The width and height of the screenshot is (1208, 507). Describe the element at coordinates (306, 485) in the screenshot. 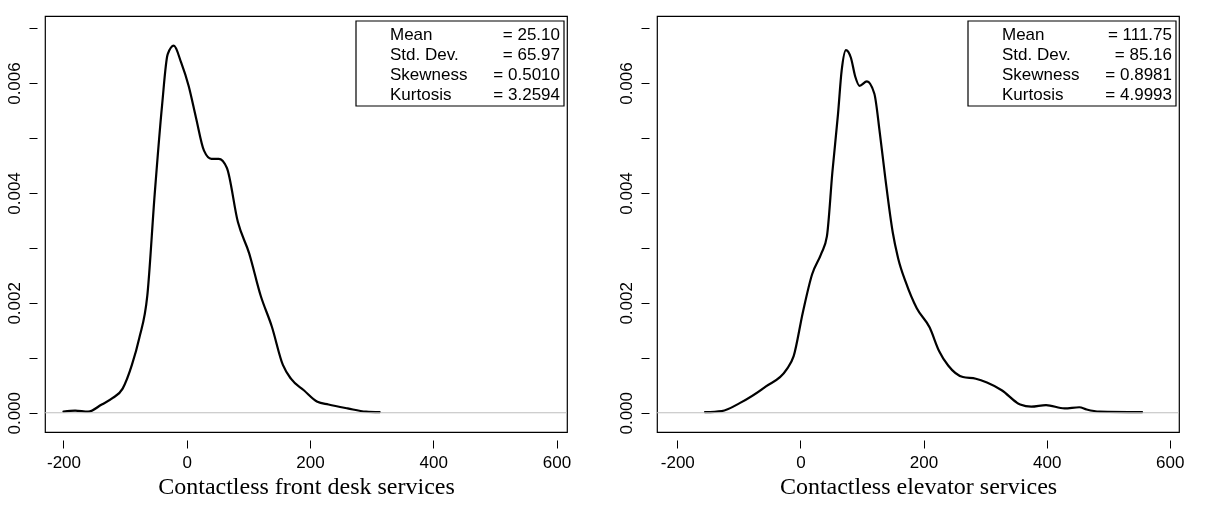

I see `x-axis-title: Contactless front desk services` at that location.